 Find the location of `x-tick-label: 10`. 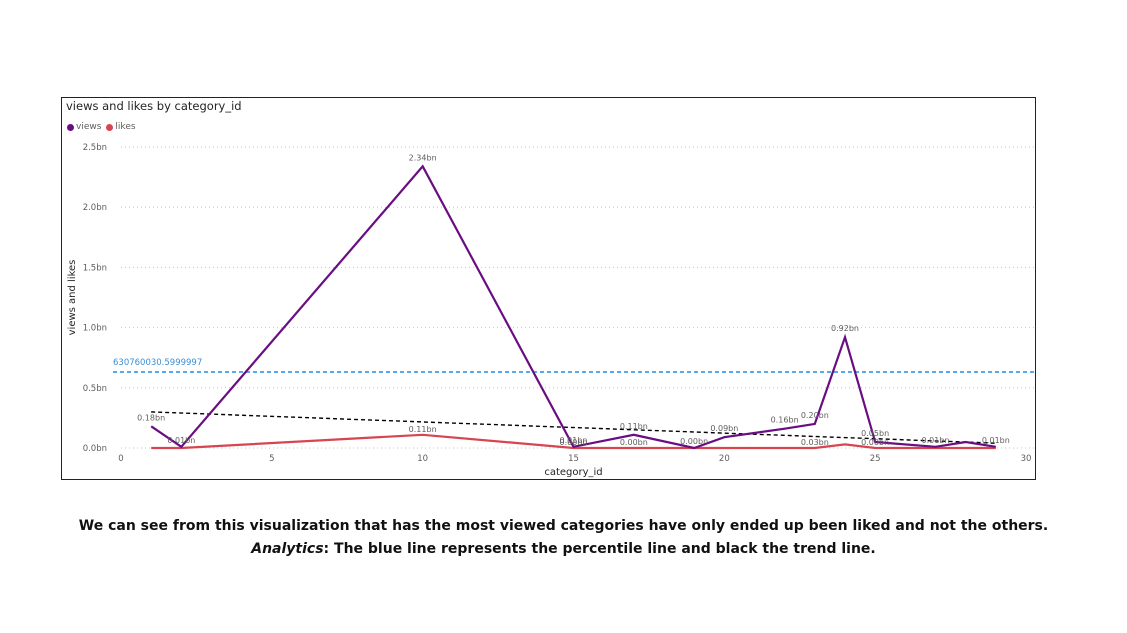

x-tick-label: 10 is located at coordinates (422, 459).